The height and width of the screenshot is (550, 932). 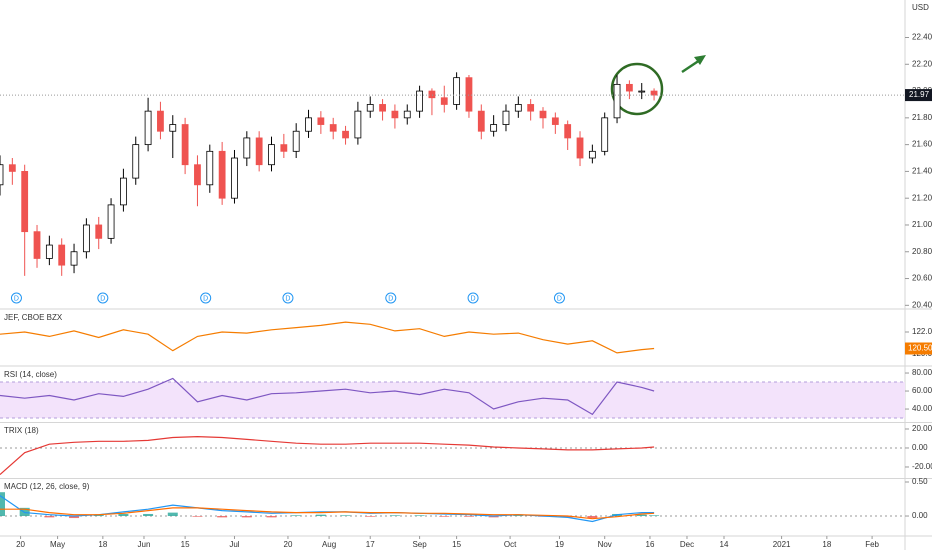 What do you see at coordinates (922, 171) in the screenshot?
I see `y-tick-label: 21.40` at bounding box center [922, 171].